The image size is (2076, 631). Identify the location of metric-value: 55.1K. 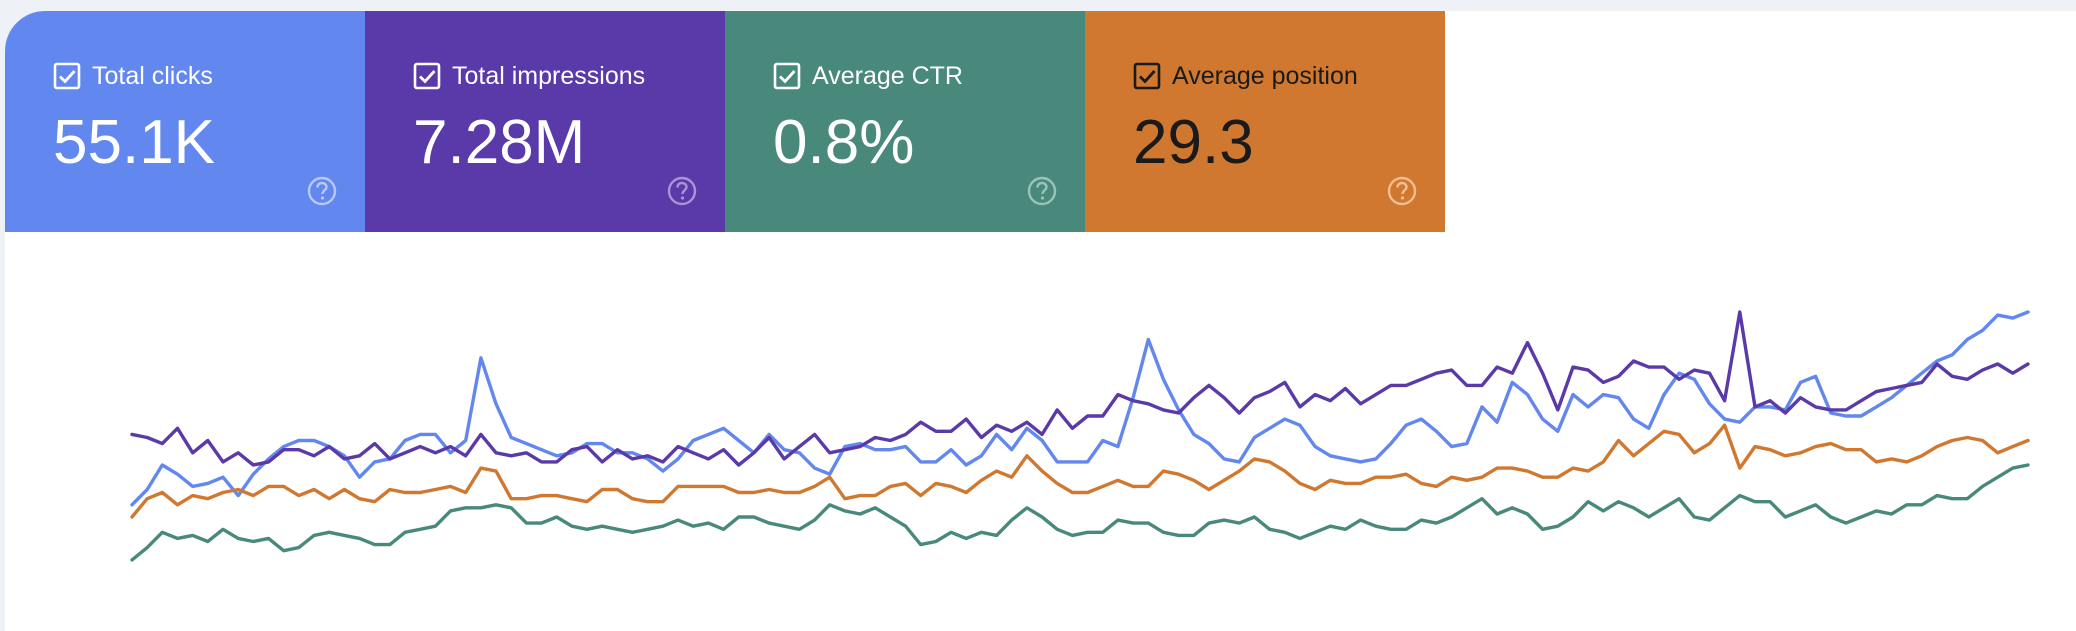
(134, 142).